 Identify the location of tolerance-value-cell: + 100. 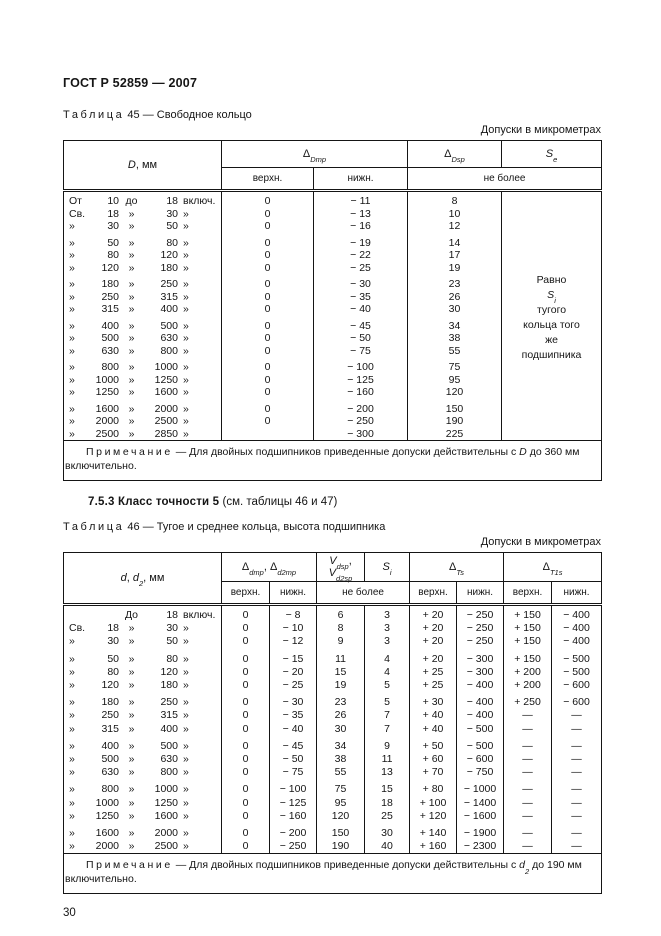
(433, 803).